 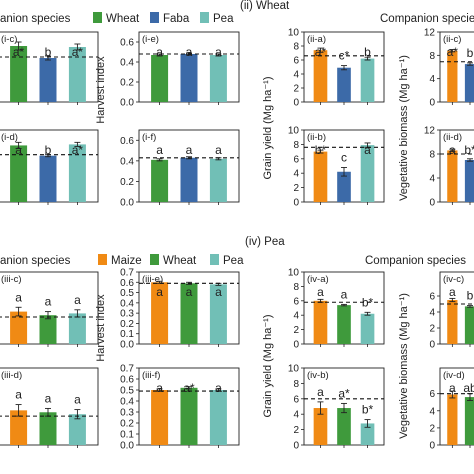 I want to click on significance-label: ab, so click(x=468, y=388).